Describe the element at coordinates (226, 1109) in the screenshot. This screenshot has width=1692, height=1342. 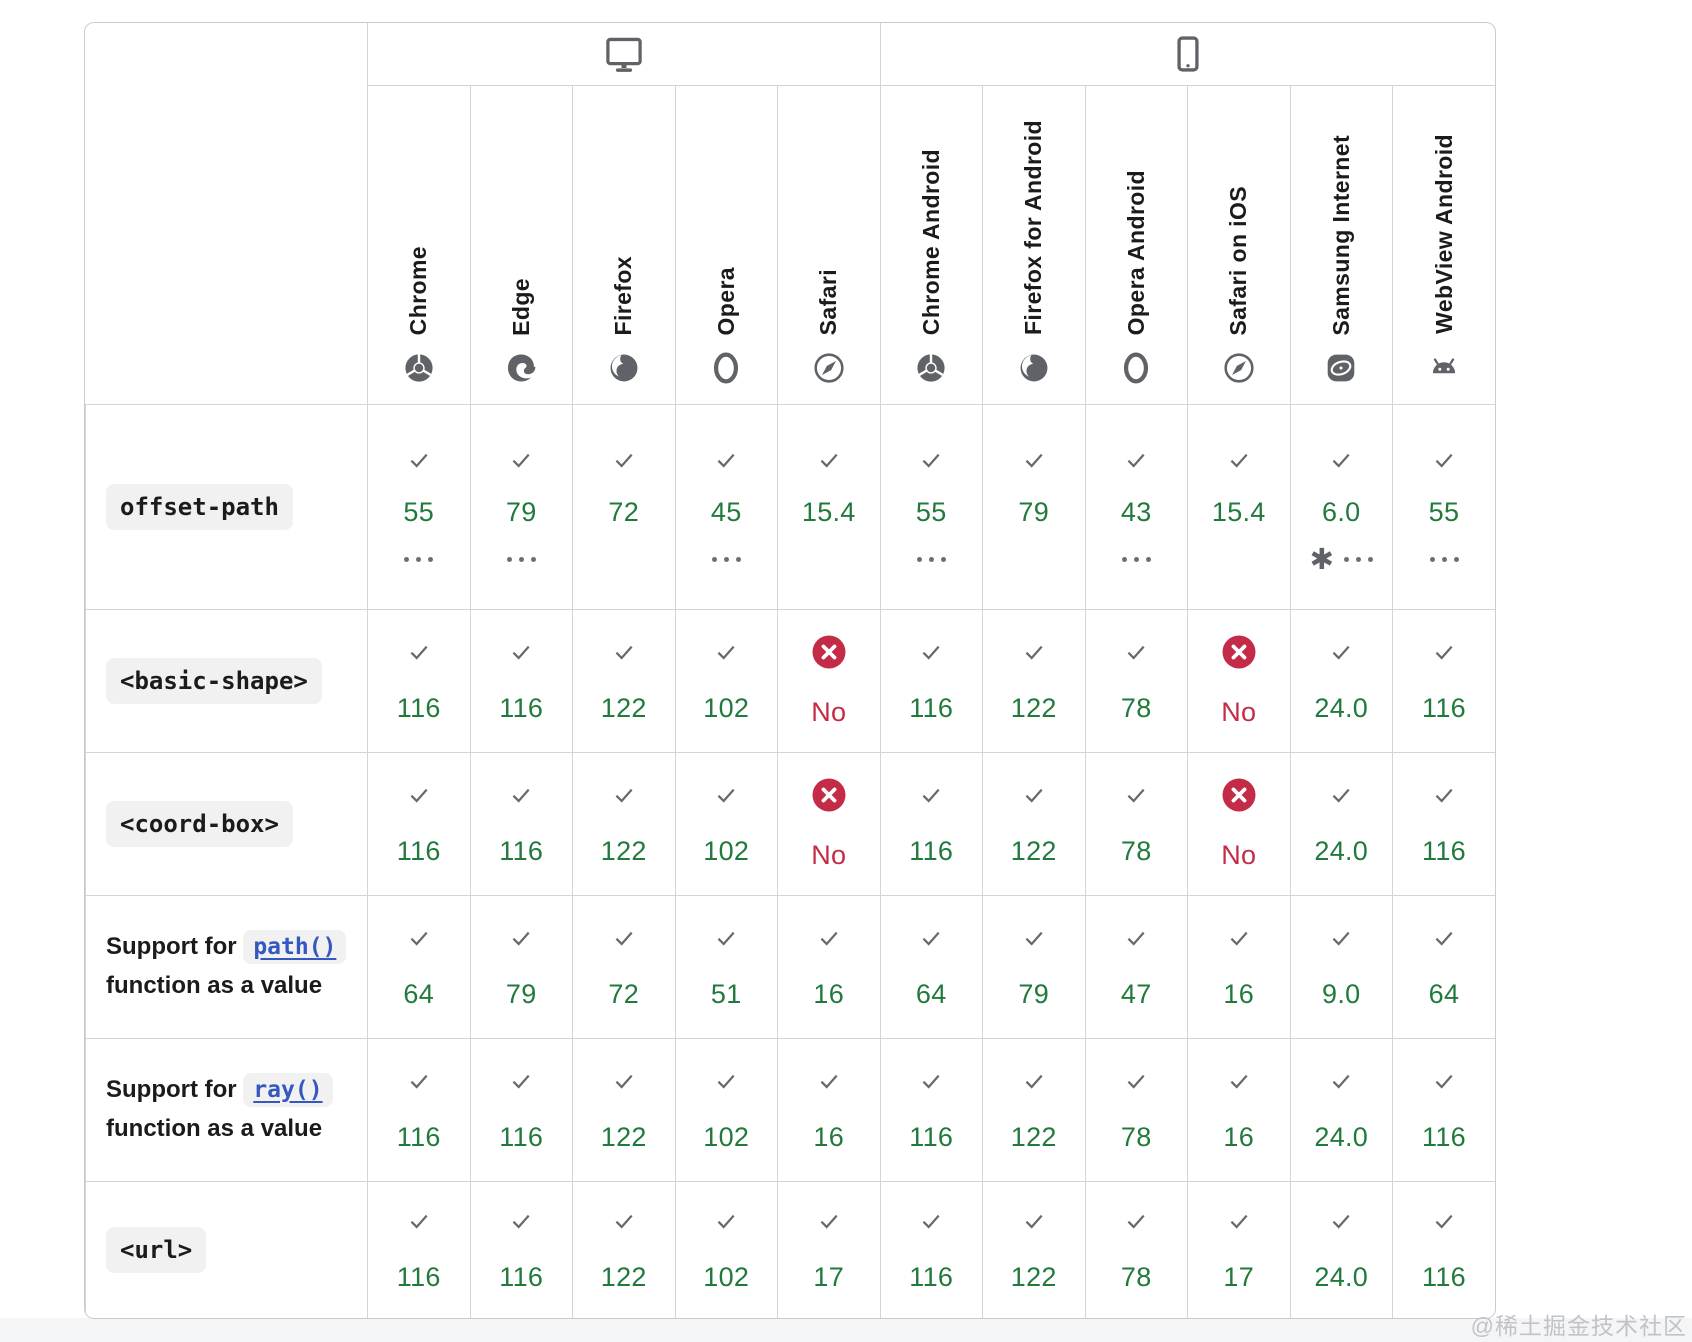
I see `feature-label-cell: Support for ray() function as a value` at that location.